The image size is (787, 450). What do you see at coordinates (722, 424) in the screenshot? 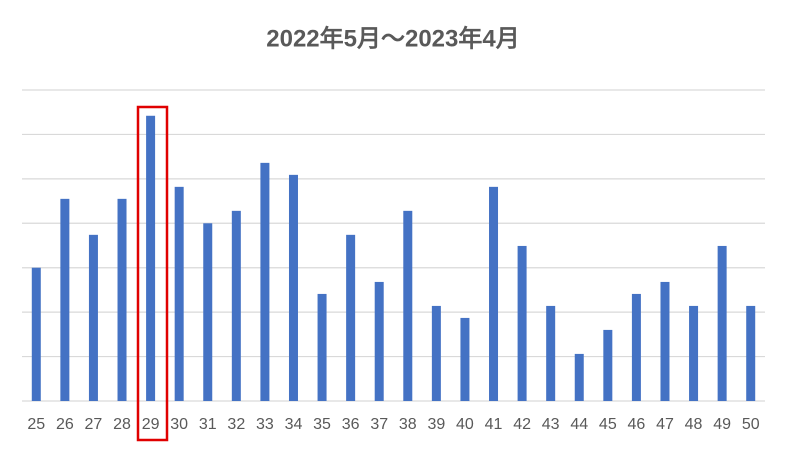
I see `x-tick-label: 49` at bounding box center [722, 424].